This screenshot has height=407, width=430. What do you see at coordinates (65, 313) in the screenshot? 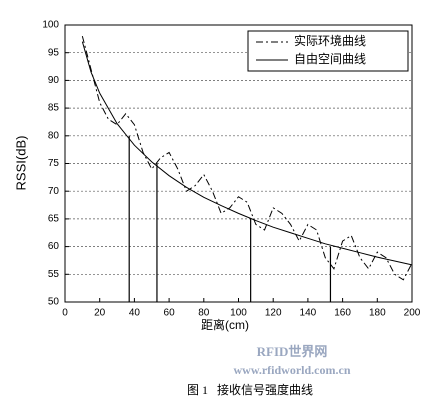
I see `x-tick-label: 0` at bounding box center [65, 313].